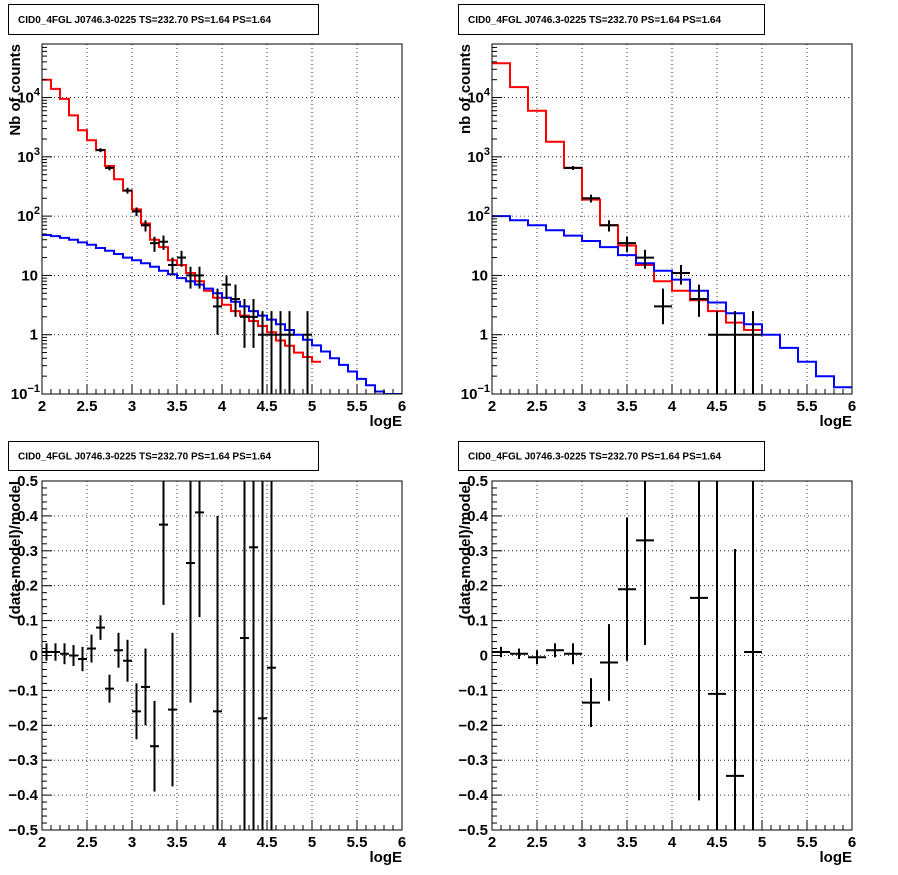 The image size is (898, 875). Describe the element at coordinates (27, 481) in the screenshot. I see `y-tick-label: 0.5` at that location.